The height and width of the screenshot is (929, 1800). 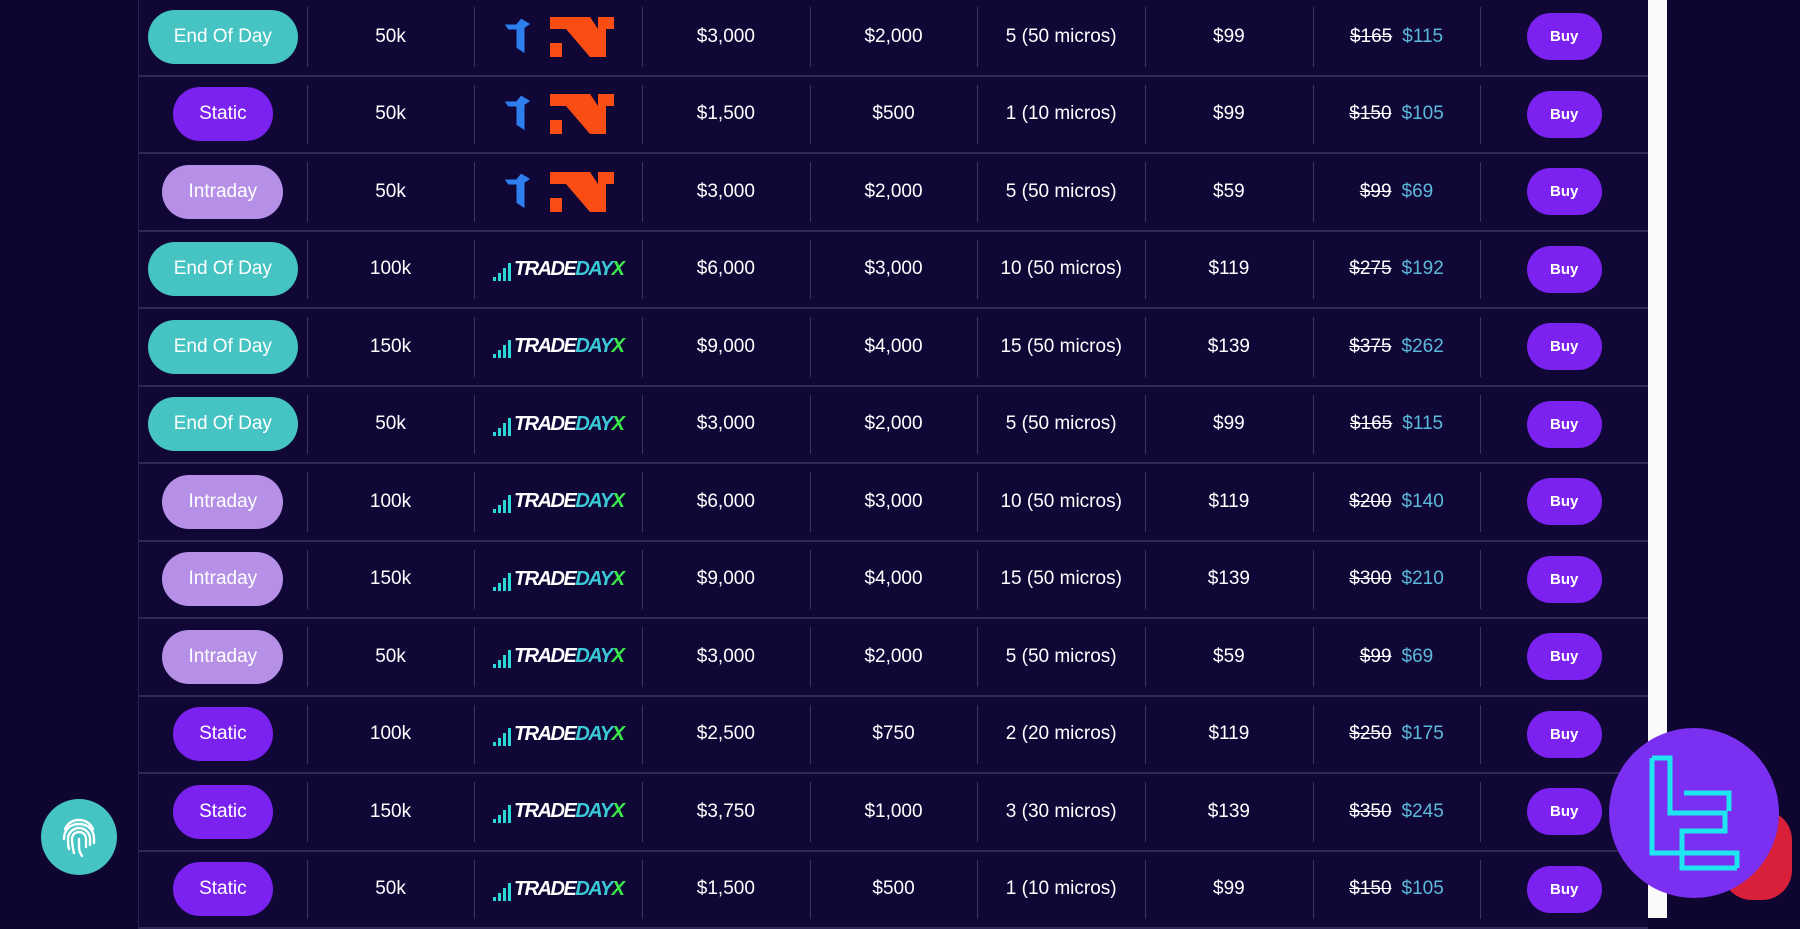 What do you see at coordinates (1397, 657) in the screenshot?
I see `price: $99$69` at bounding box center [1397, 657].